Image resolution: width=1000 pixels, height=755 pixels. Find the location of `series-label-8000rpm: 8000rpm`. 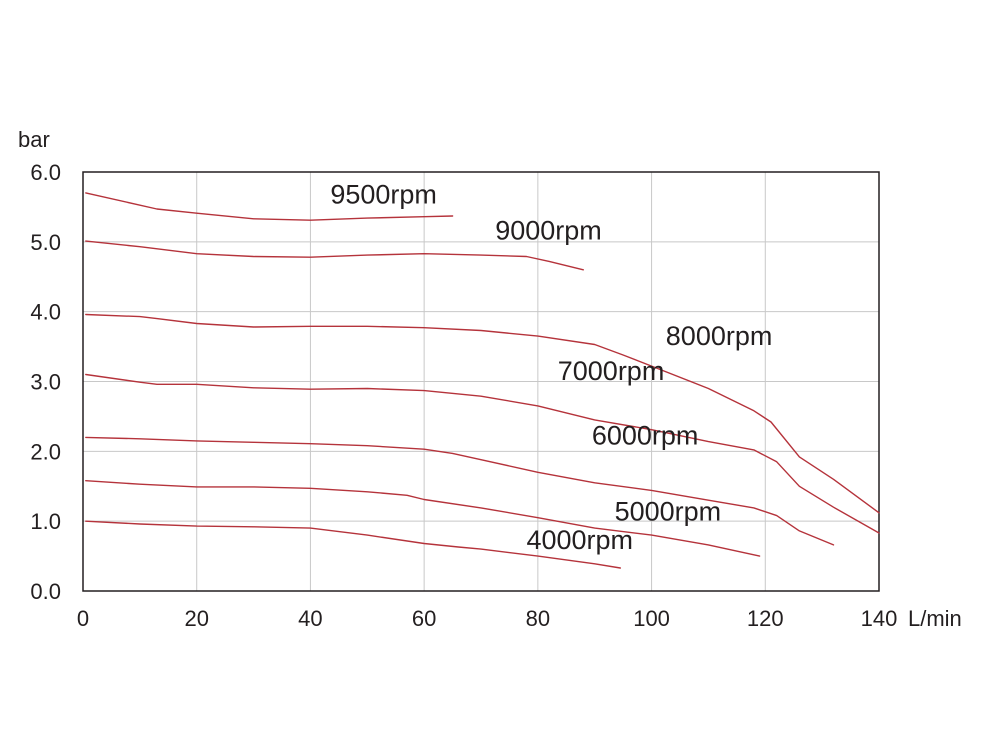

series-label-8000rpm: 8000rpm is located at coordinates (719, 336).